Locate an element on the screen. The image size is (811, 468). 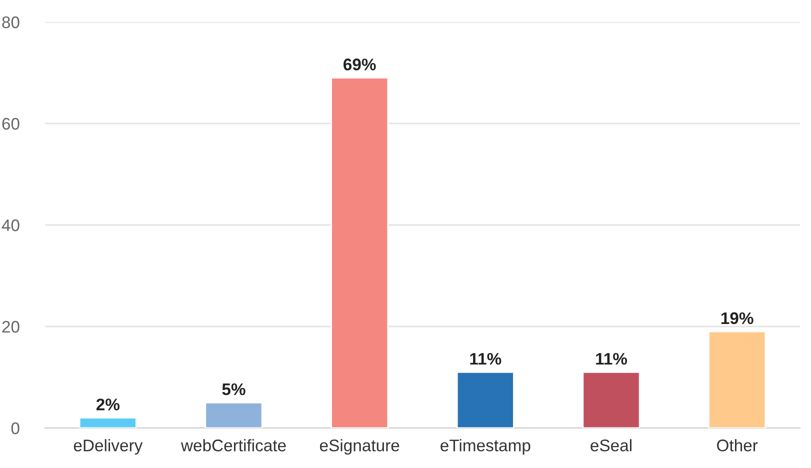
x-tick-label: eSignature is located at coordinates (360, 447).